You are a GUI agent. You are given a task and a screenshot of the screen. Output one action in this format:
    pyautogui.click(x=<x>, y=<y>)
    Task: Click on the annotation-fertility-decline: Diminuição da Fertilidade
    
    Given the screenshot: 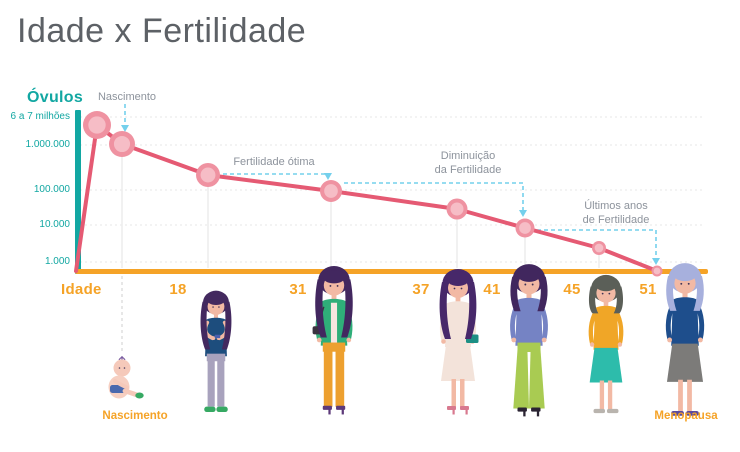 What is the action you would take?
    pyautogui.click(x=468, y=163)
    